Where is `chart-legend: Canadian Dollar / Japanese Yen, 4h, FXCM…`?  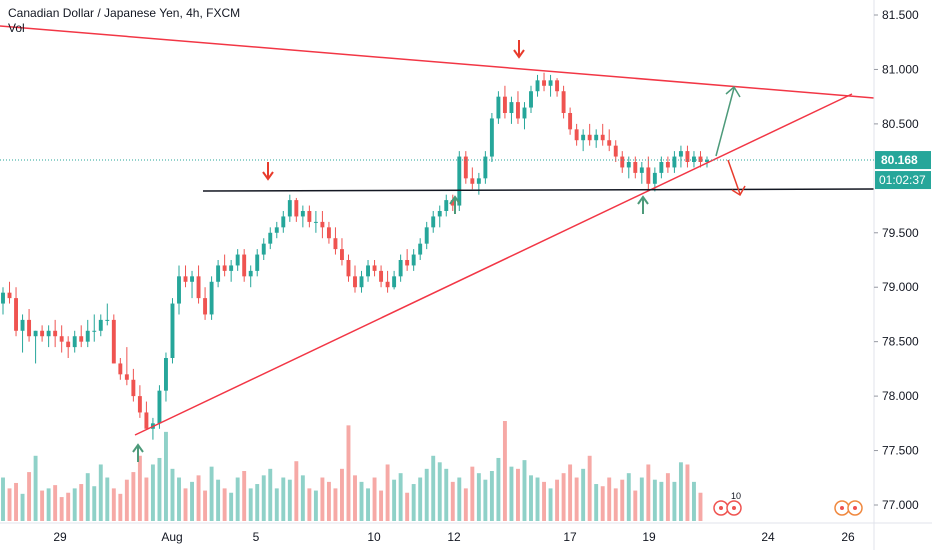
chart-legend: Canadian Dollar / Japanese Yen, 4h, FXCM… is located at coordinates (124, 21).